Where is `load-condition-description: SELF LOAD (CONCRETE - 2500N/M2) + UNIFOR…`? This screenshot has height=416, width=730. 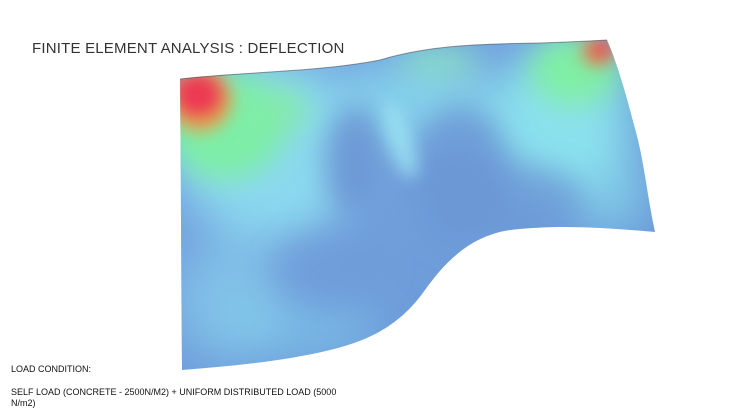 load-condition-description: SELF LOAD (CONCRETE - 2500N/M2) + UNIFOR… is located at coordinates (174, 397).